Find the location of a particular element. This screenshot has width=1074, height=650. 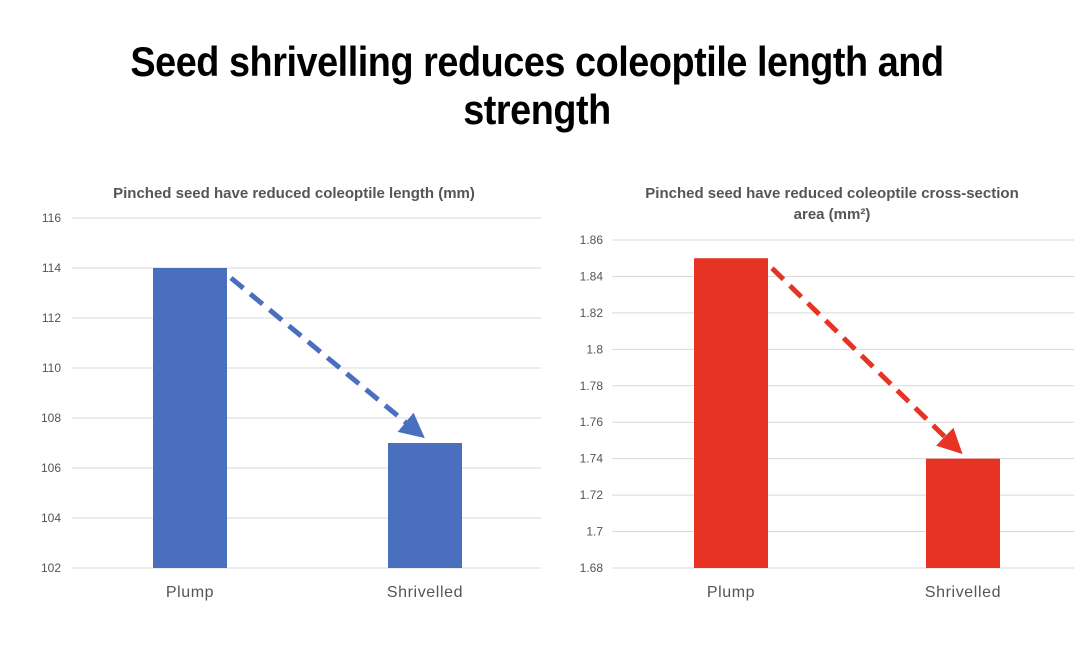

y-tick-label: 1.74 is located at coordinates (592, 459).